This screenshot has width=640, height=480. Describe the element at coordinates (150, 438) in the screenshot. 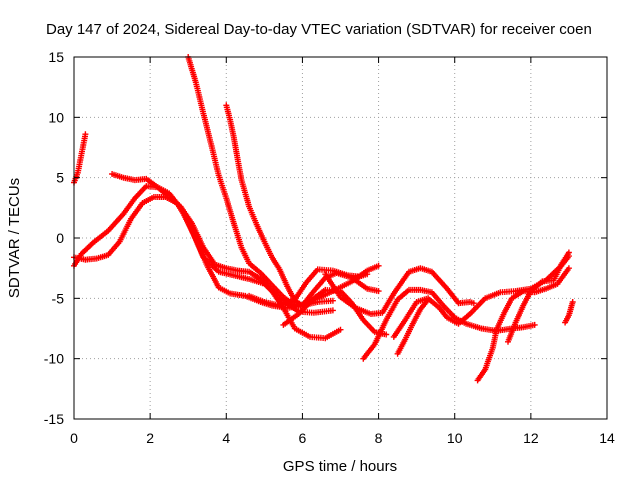

I see `x-tick-label: 2` at that location.